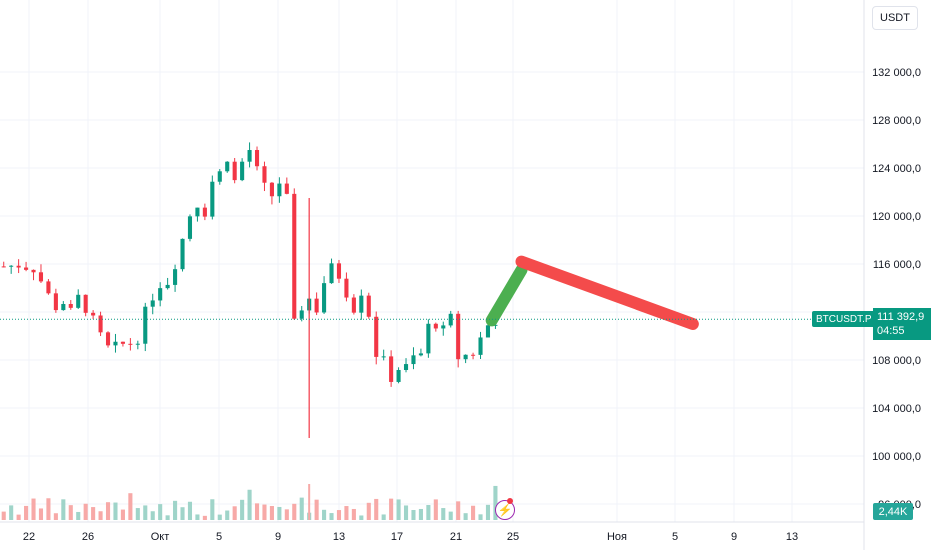 The image size is (932, 555). What do you see at coordinates (160, 537) in the screenshot?
I see `x-tick-label: Окт` at bounding box center [160, 537].